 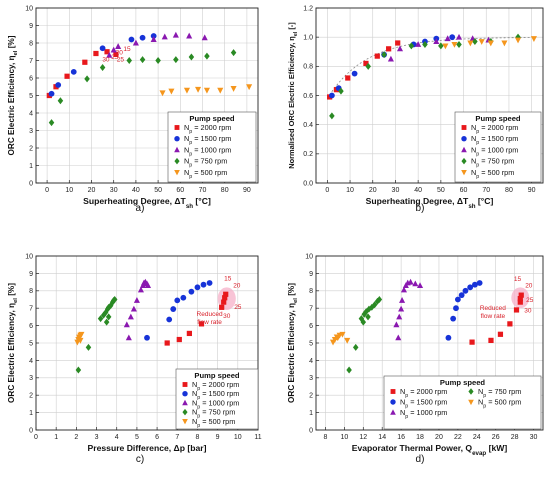 What do you see at coordinates (29, 256) in the screenshot?
I see `y-tick-label: 10` at bounding box center [29, 256].